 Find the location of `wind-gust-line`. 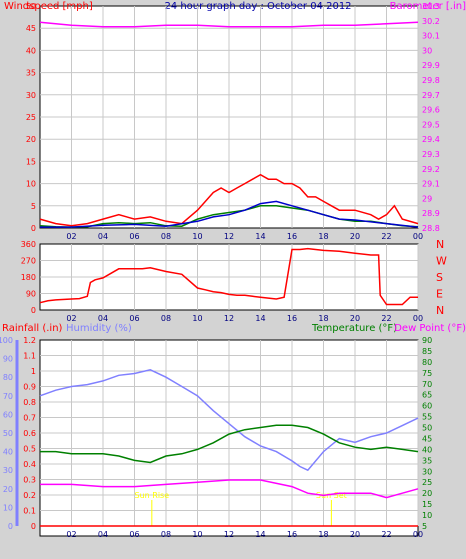

wind-gust-line is located at coordinates (229, 200).